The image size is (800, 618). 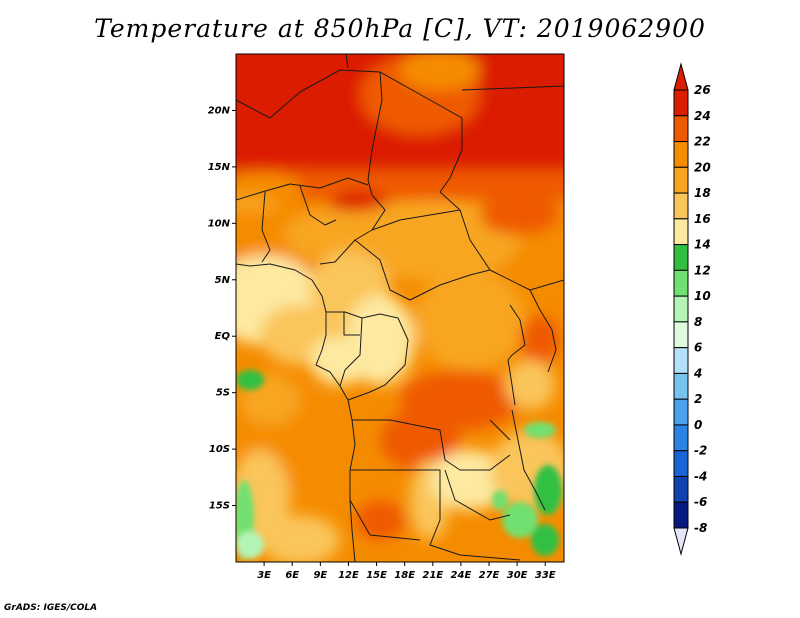 I want to click on lon-tick-label: 33E, so click(x=545, y=575).